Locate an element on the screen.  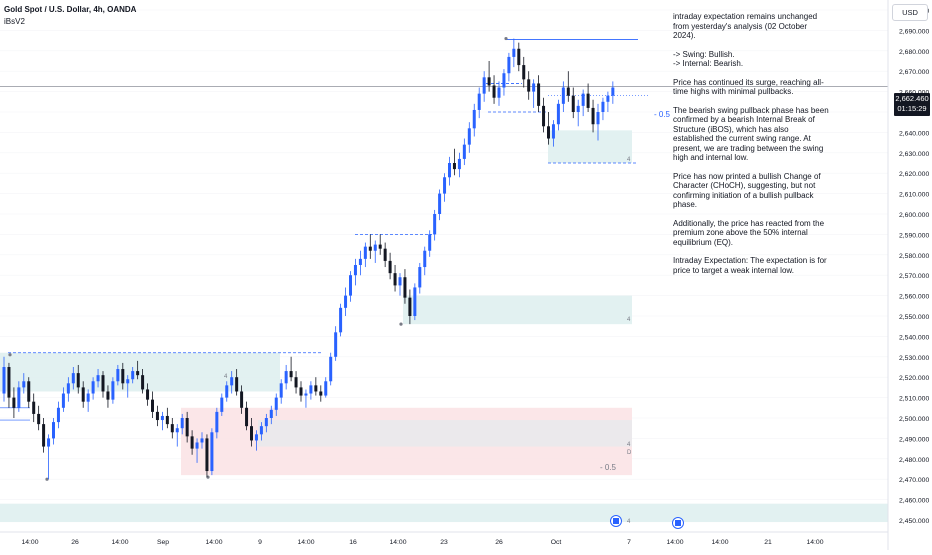
event-flag-inner-icon is located at coordinates (616, 521).